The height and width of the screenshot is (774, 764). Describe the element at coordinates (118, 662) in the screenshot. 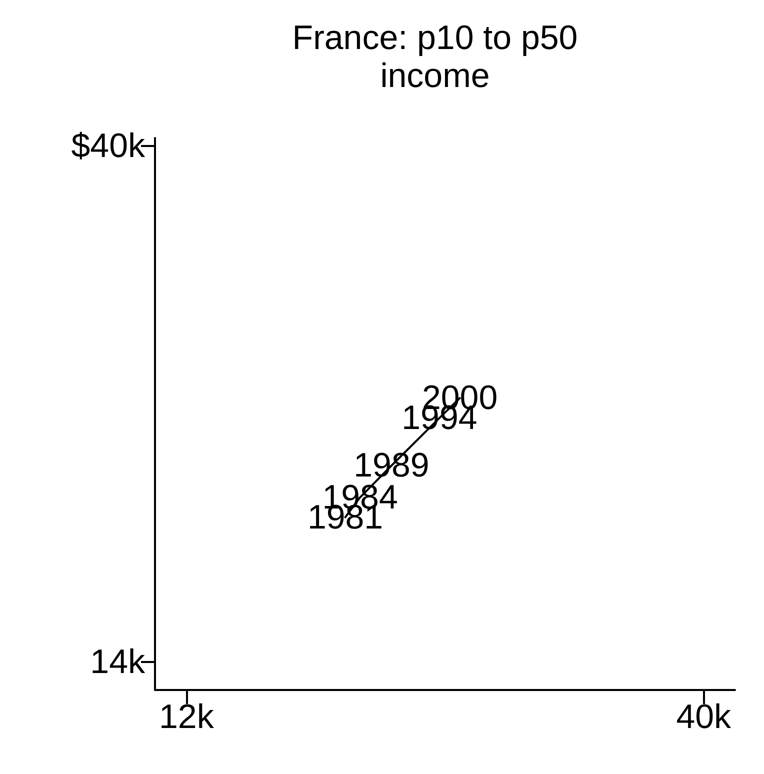

I see `y-tick-label: 14k` at that location.